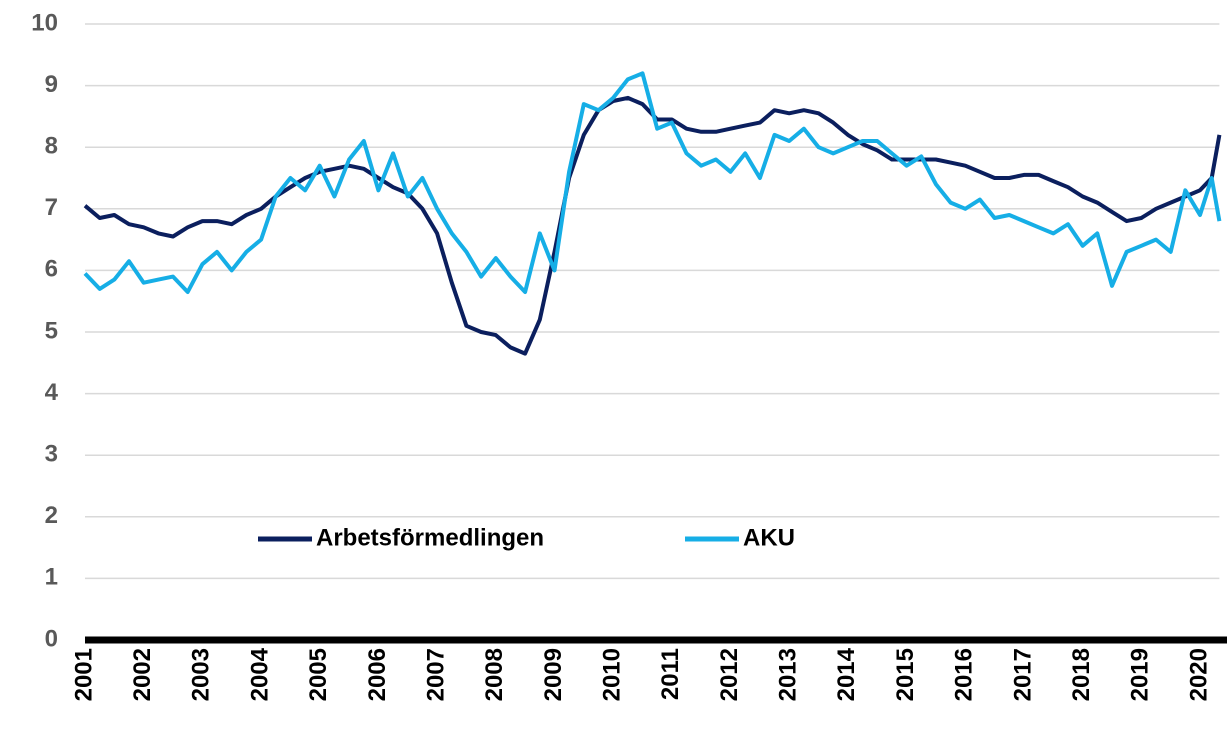 Image resolution: width=1227 pixels, height=747 pixels. What do you see at coordinates (670, 674) in the screenshot?
I see `x-tick-label: 2011` at bounding box center [670, 674].